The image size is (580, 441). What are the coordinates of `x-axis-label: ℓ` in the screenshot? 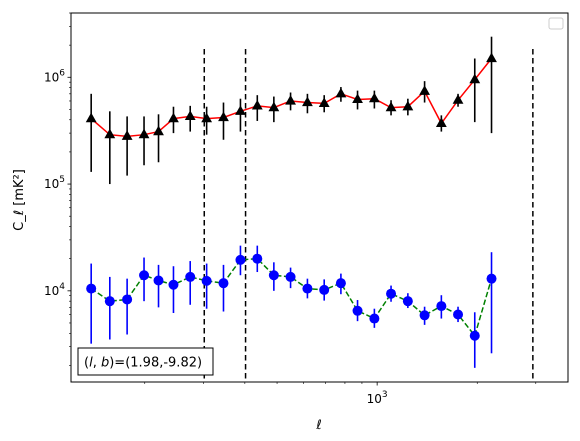 It's located at (318, 425).